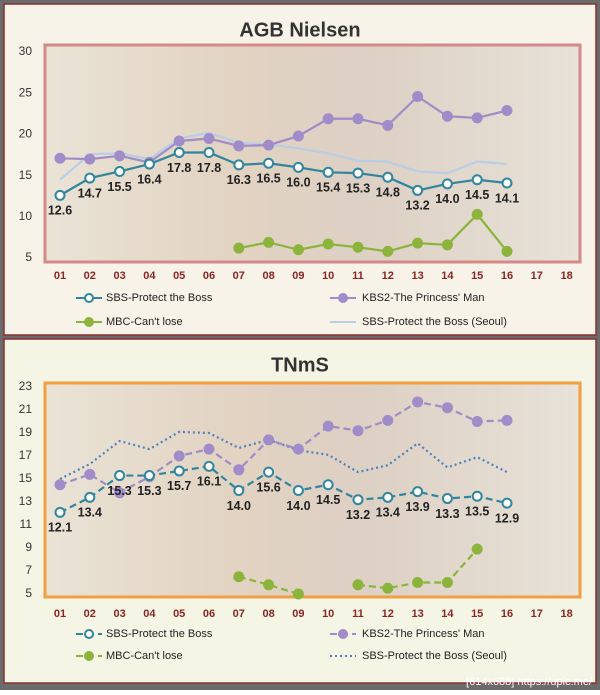  What do you see at coordinates (26, 386) in the screenshot?
I see `y-tick-label: 23` at bounding box center [26, 386].